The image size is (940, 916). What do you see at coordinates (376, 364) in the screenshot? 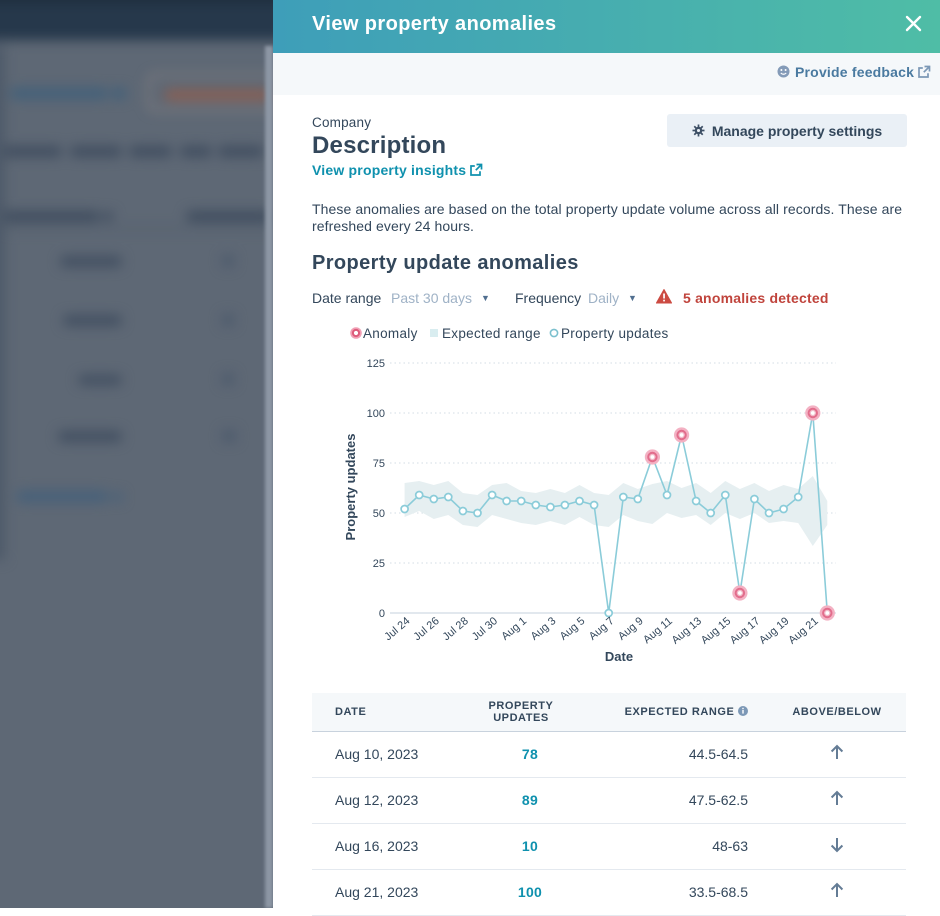
I see `svg-text: 125` at bounding box center [376, 364].